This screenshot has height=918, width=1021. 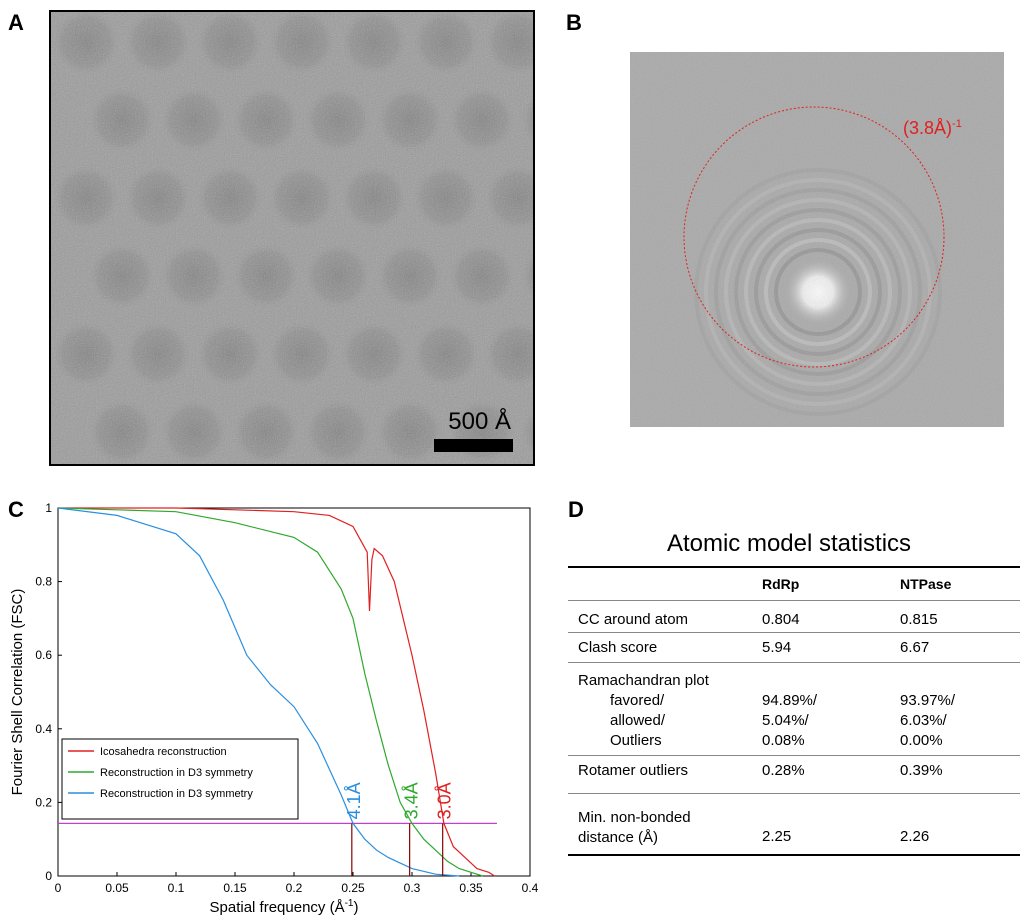 What do you see at coordinates (58, 888) in the screenshot?
I see `x-tick-label: 0` at bounding box center [58, 888].